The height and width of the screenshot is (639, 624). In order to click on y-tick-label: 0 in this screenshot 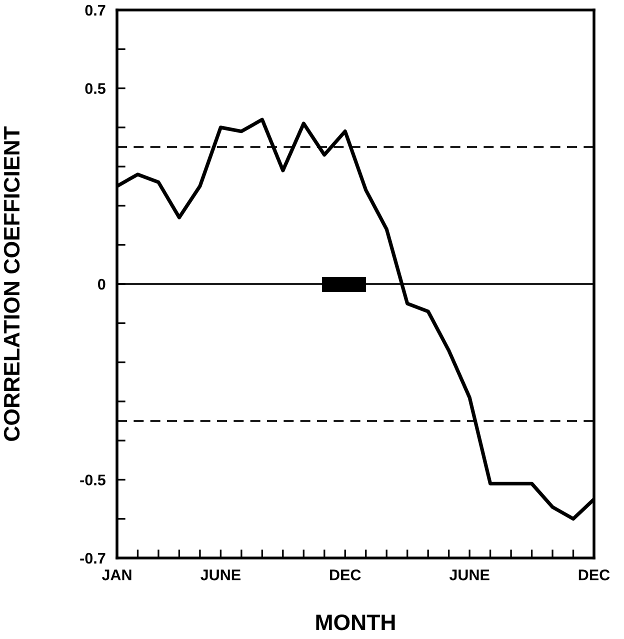, I will do `click(102, 284)`.